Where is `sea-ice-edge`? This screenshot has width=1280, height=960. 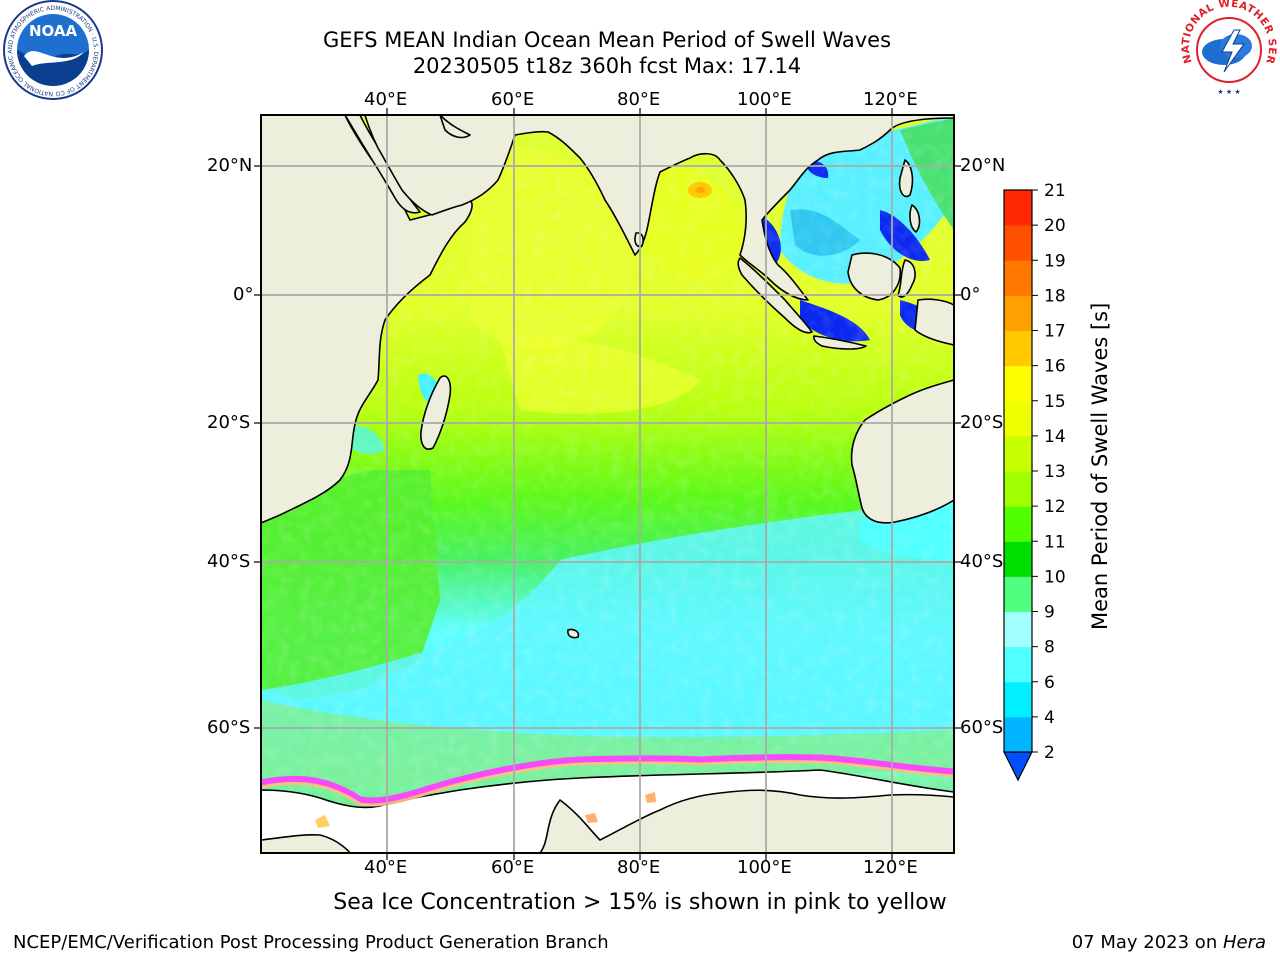
sea-ice-edge is located at coordinates (607, 779).